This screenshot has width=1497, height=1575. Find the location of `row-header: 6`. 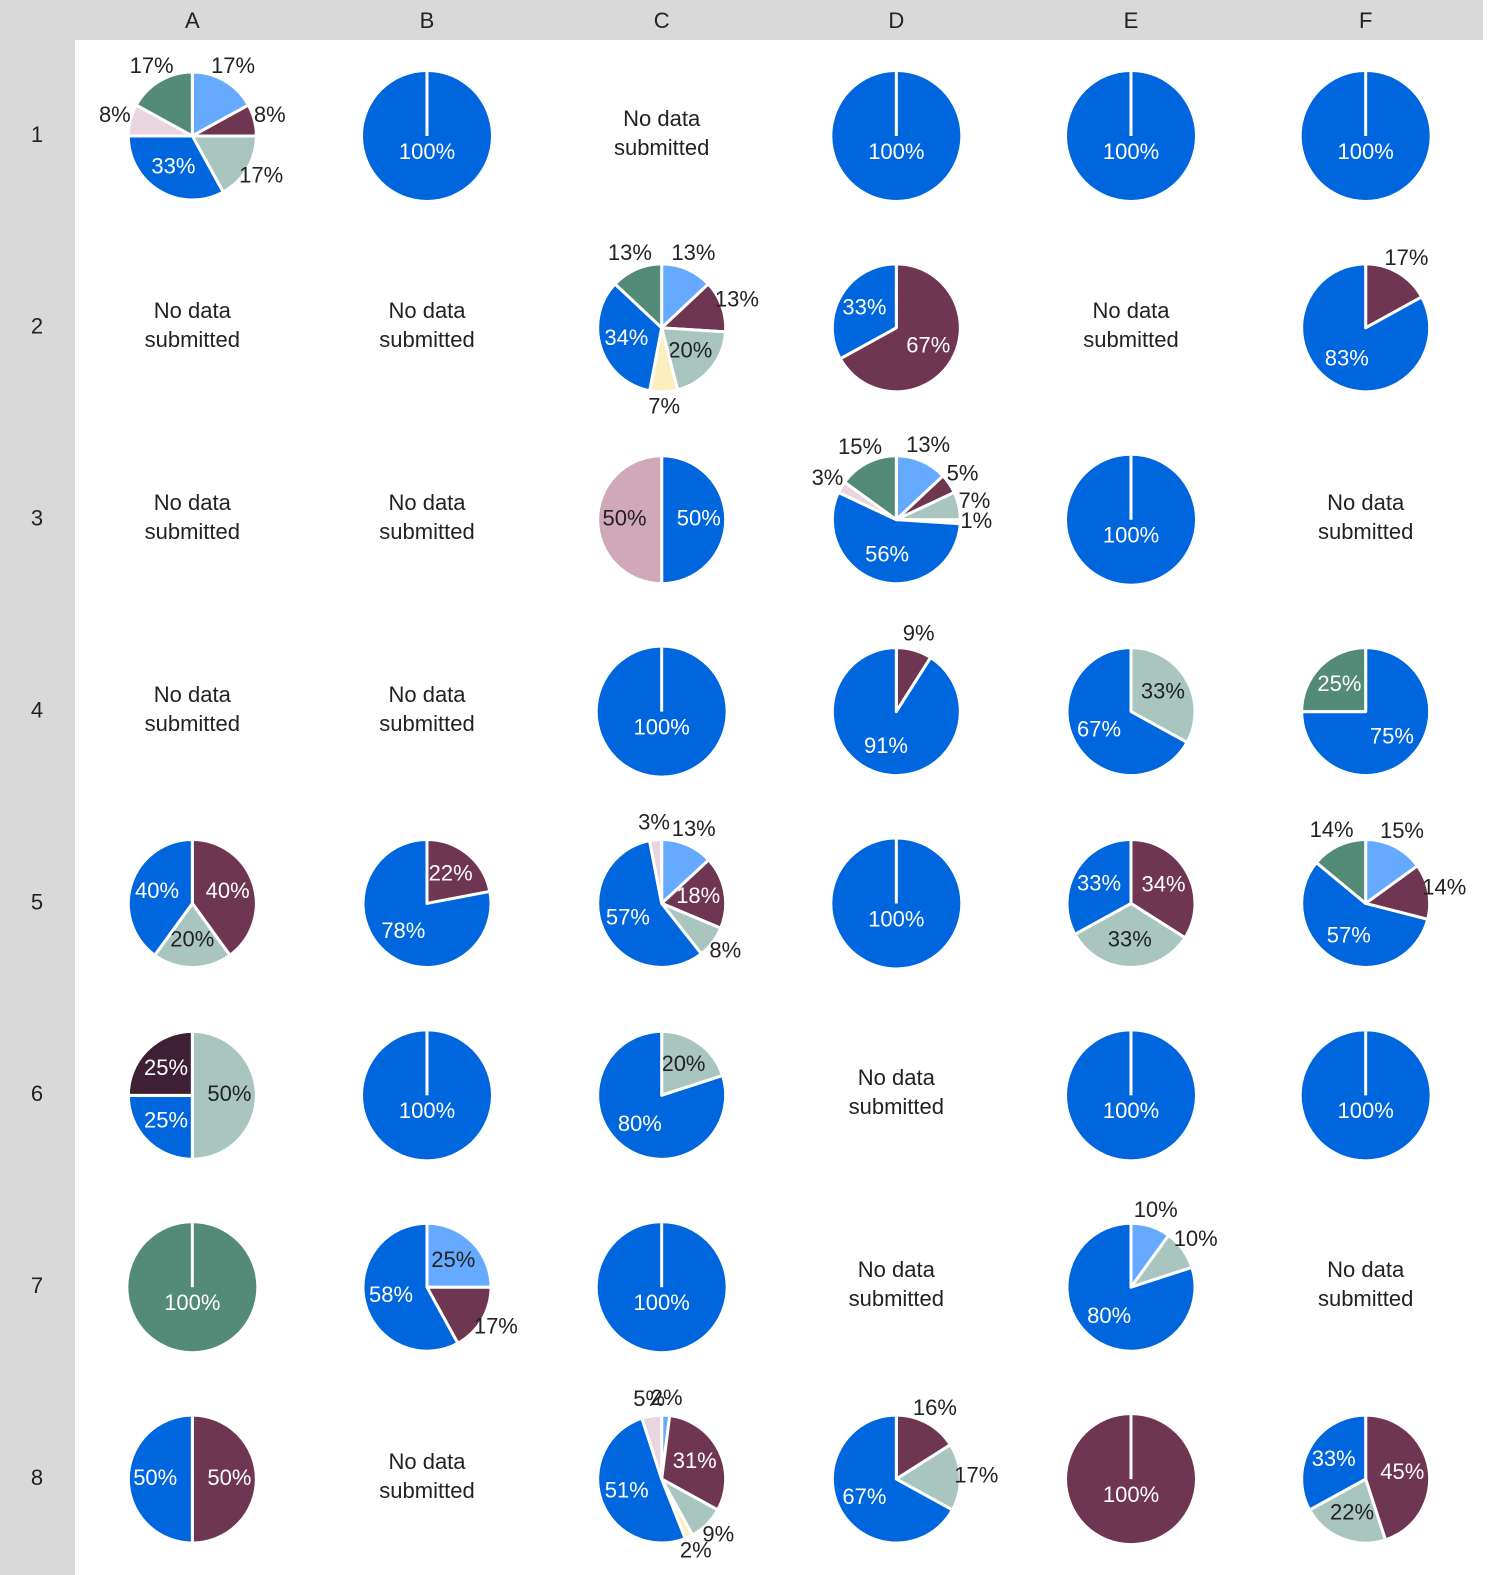

row-header: 6 is located at coordinates (37, 1093).